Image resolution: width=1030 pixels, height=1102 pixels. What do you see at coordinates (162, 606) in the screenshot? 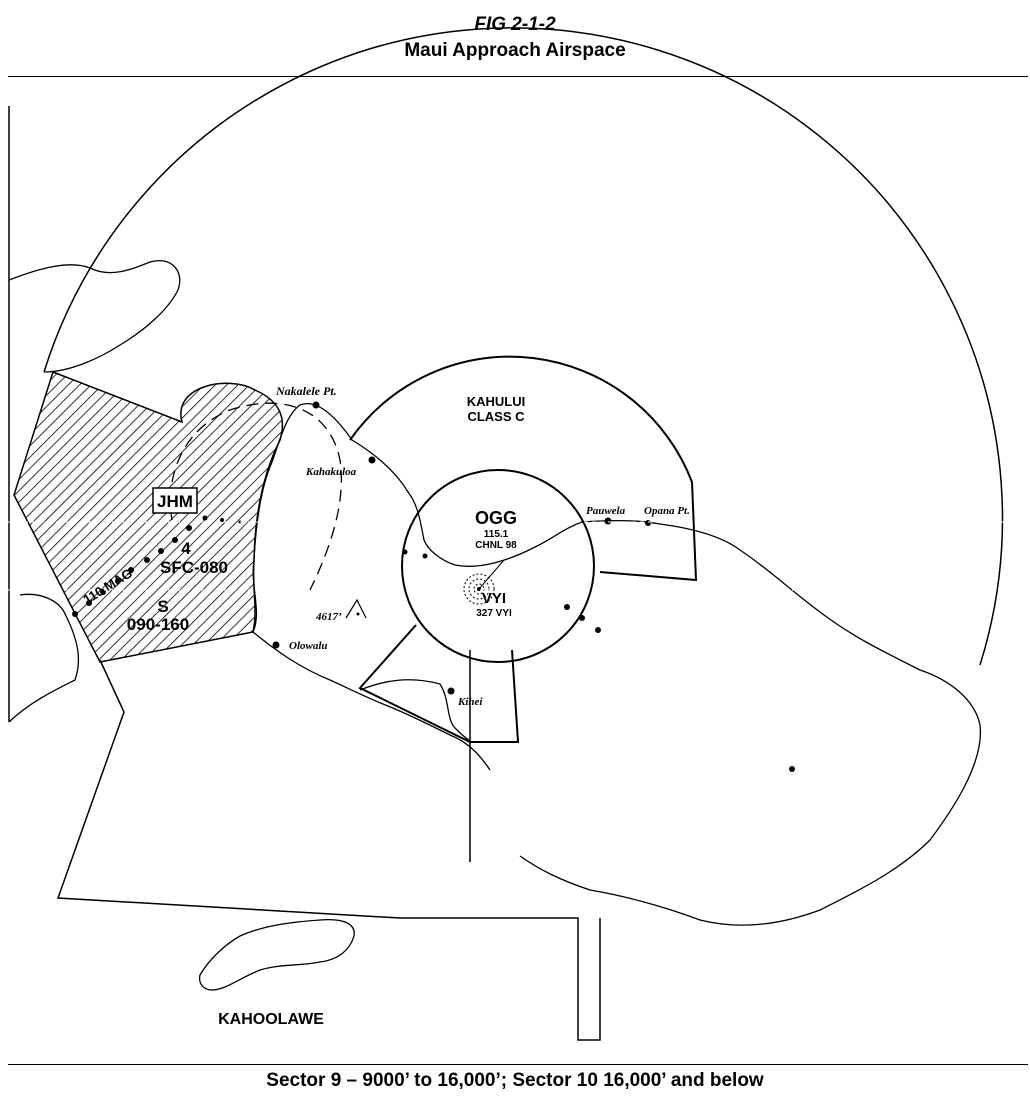
I see `label-restricted-s: S` at bounding box center [162, 606].